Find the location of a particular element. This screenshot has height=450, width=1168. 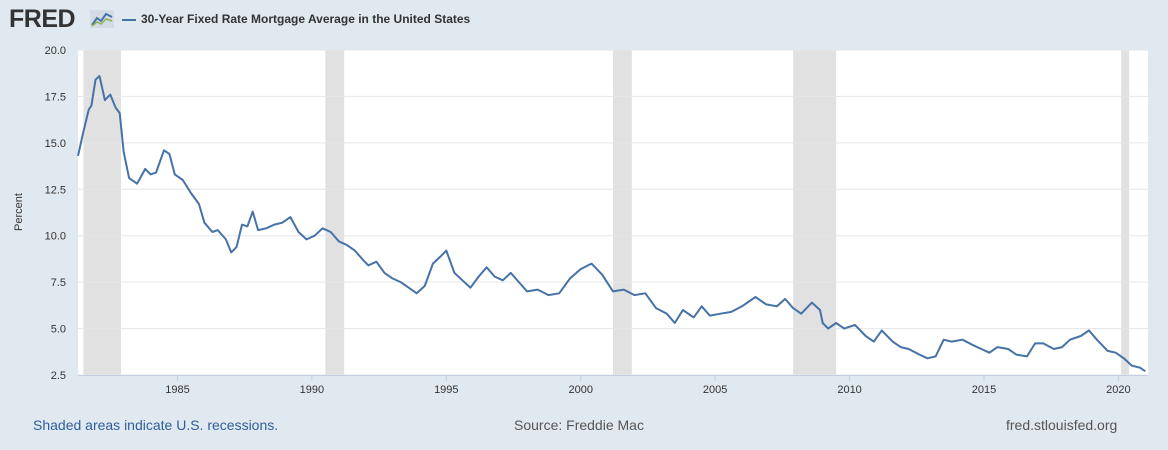

y-tick-label: 5.0 is located at coordinates (58, 330).